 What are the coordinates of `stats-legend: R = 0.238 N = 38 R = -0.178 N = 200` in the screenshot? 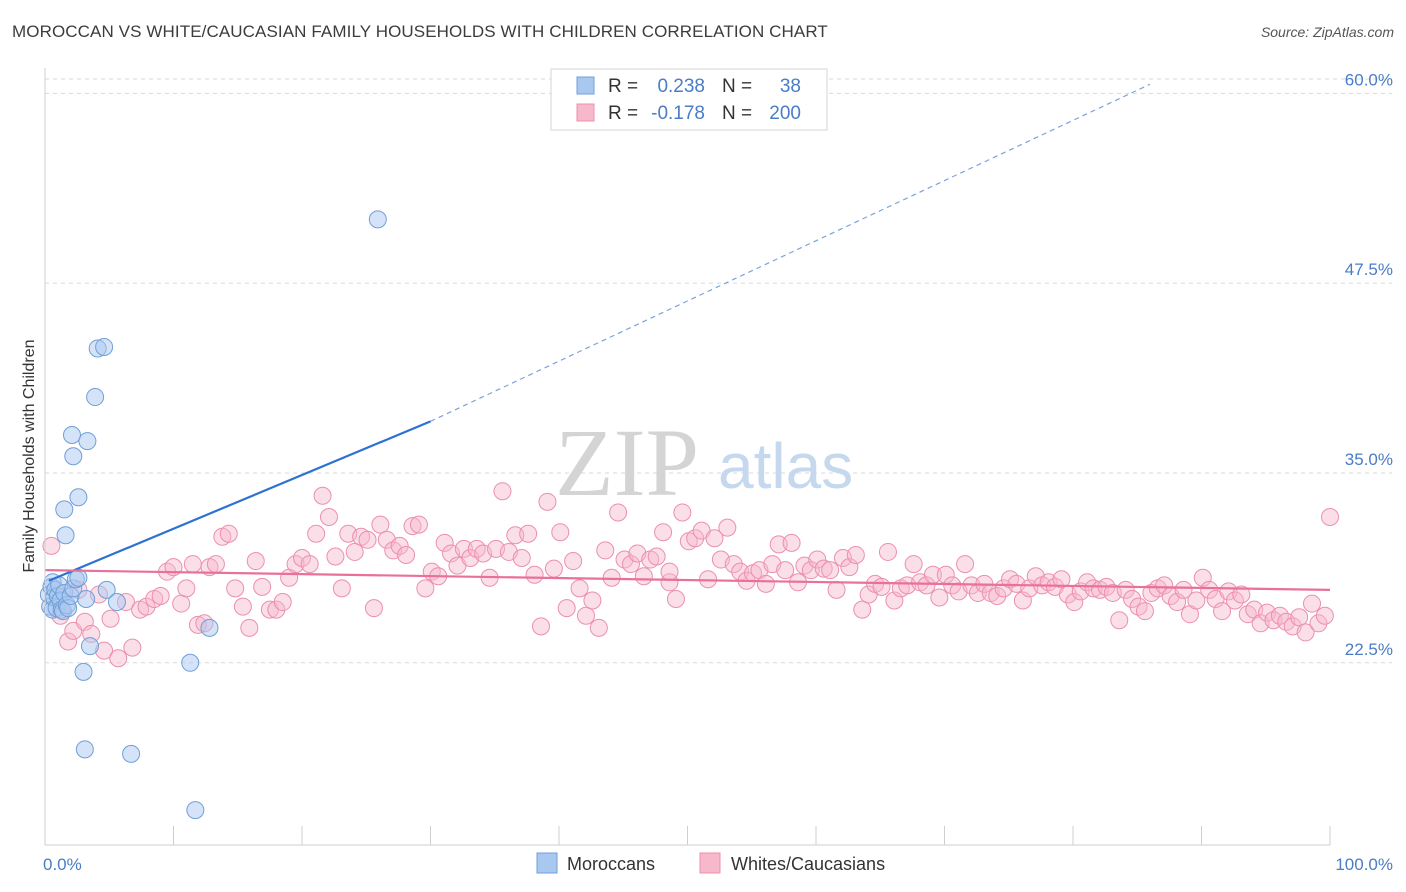 It's located at (689, 99).